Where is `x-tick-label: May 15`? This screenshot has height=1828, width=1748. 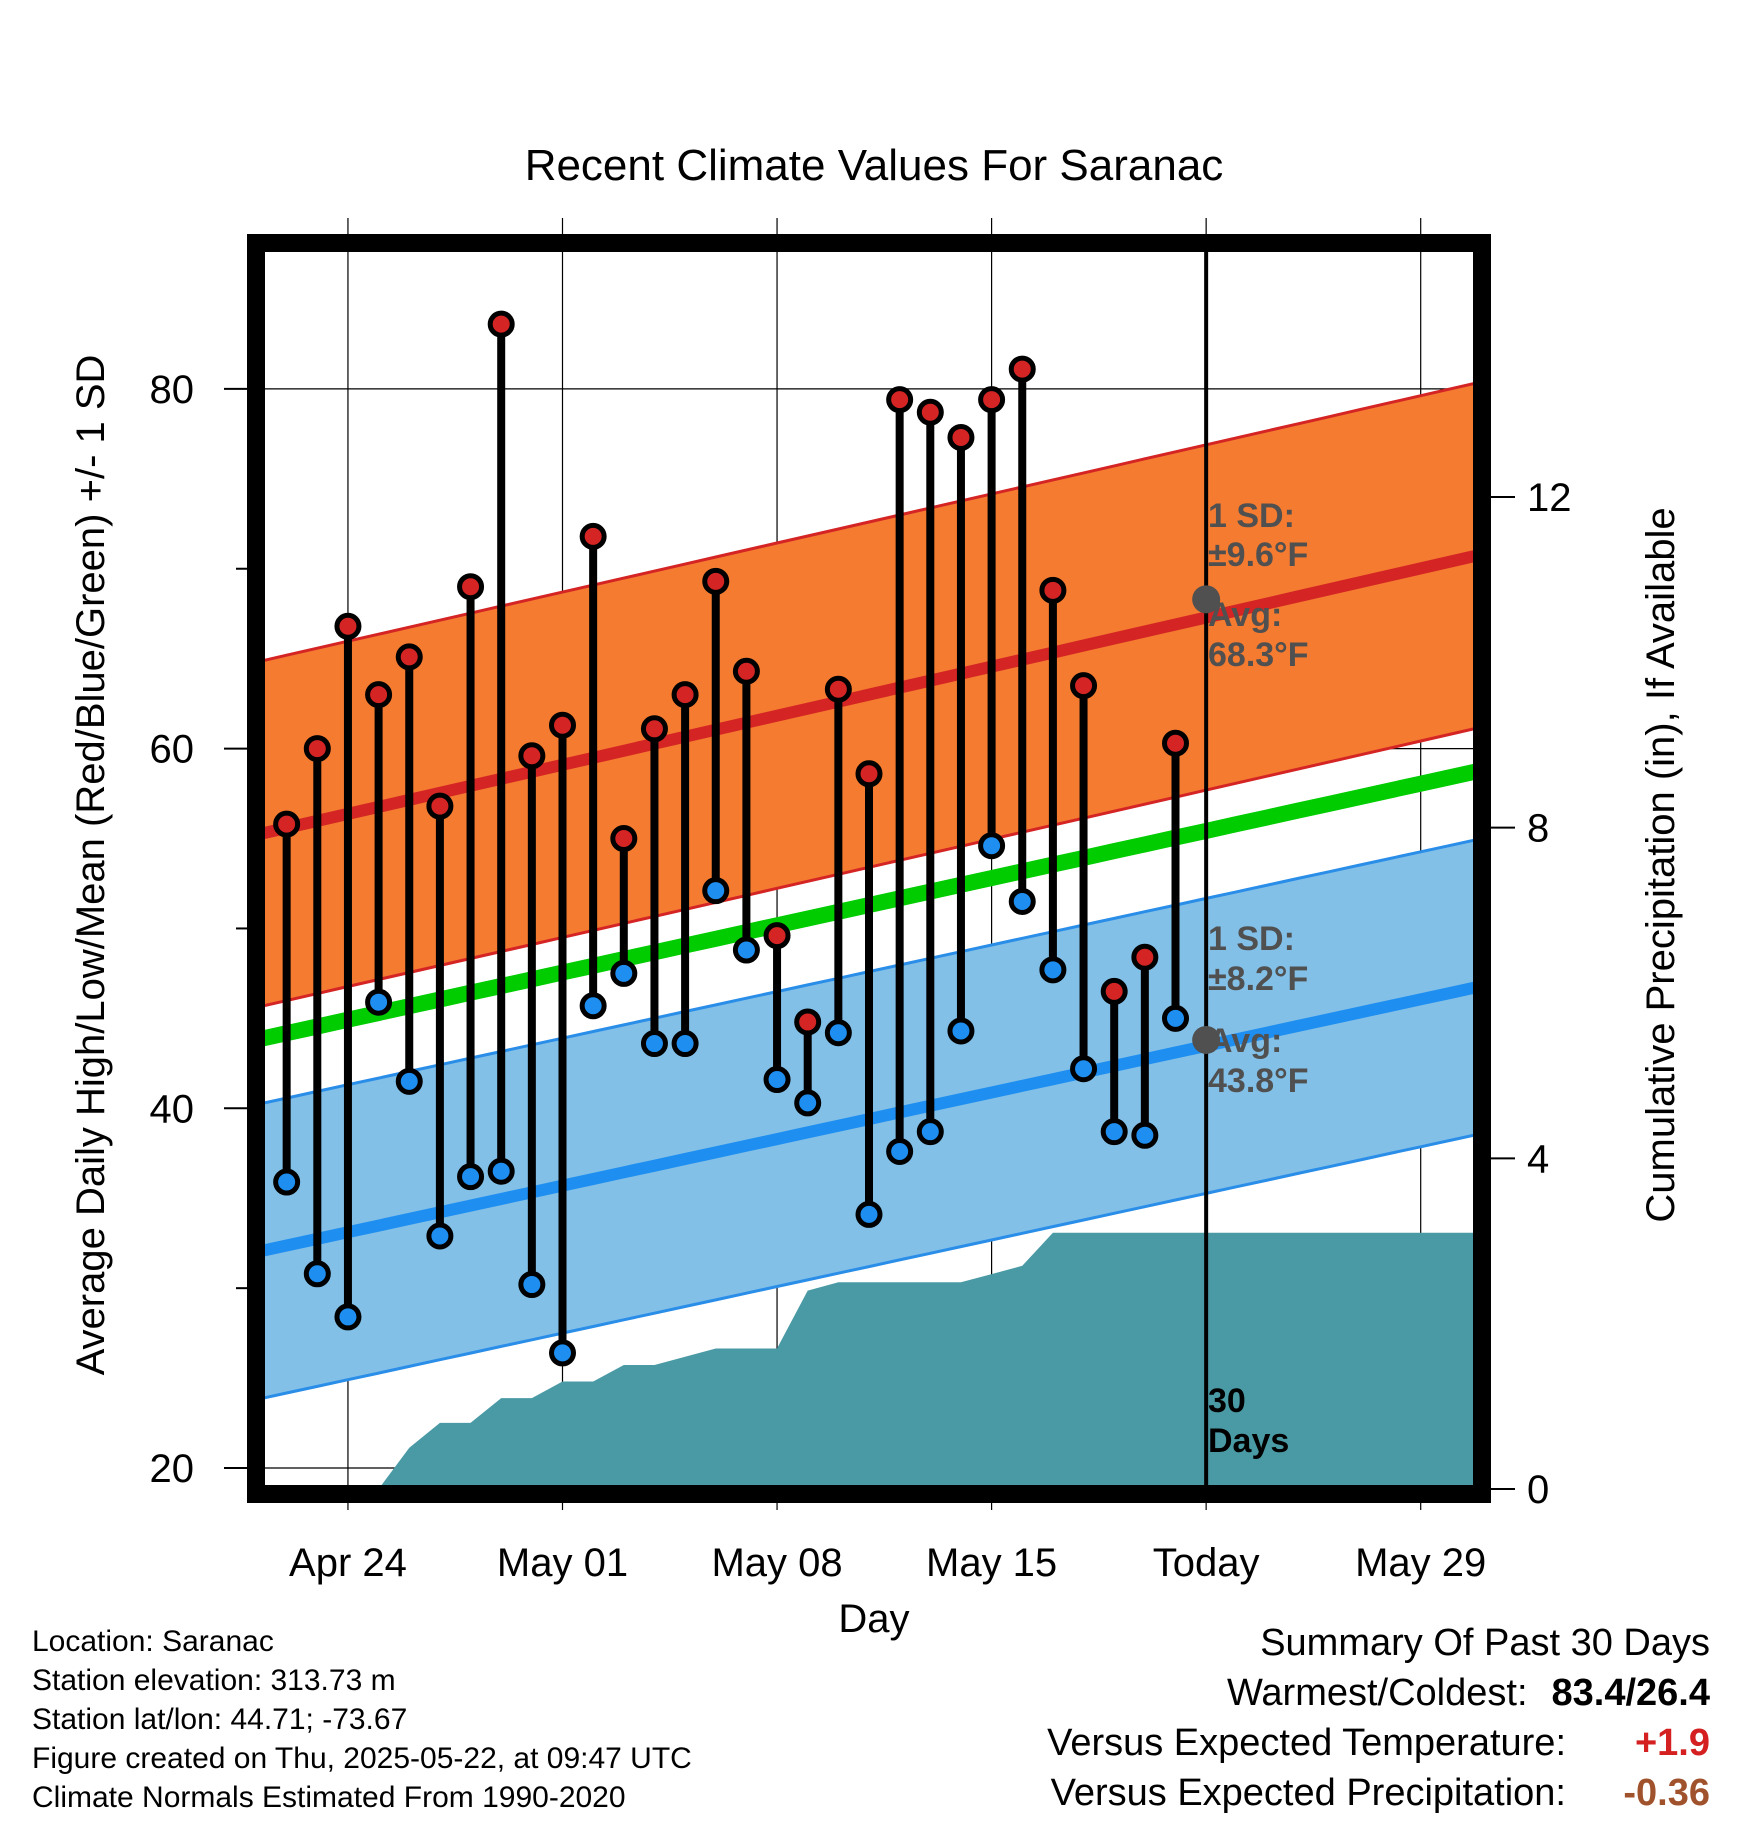
x-tick-label: May 15 is located at coordinates (991, 1563).